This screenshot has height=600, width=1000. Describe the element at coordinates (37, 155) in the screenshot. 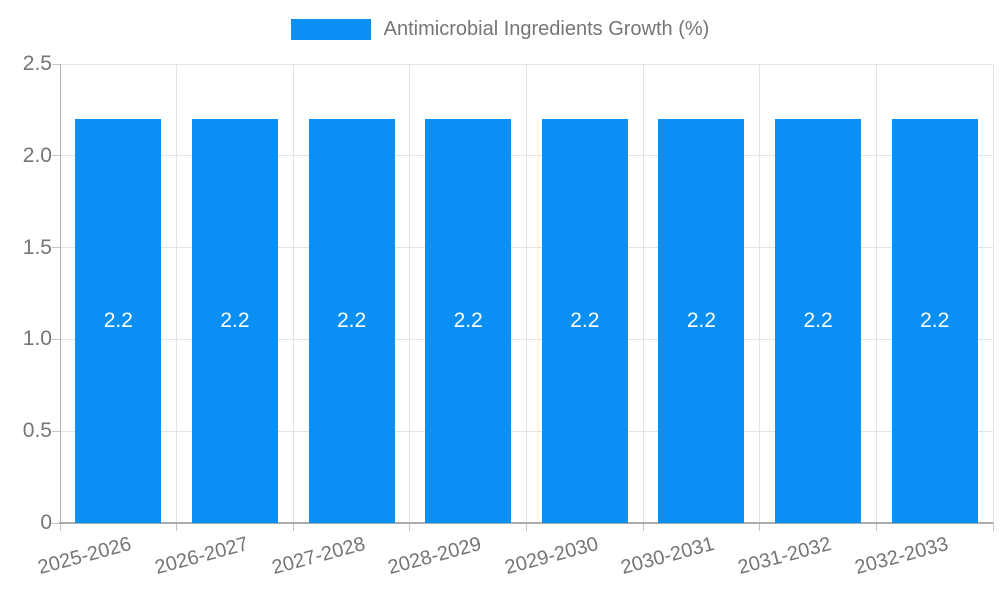

I see `y-axis-tick-label: 2.0` at that location.